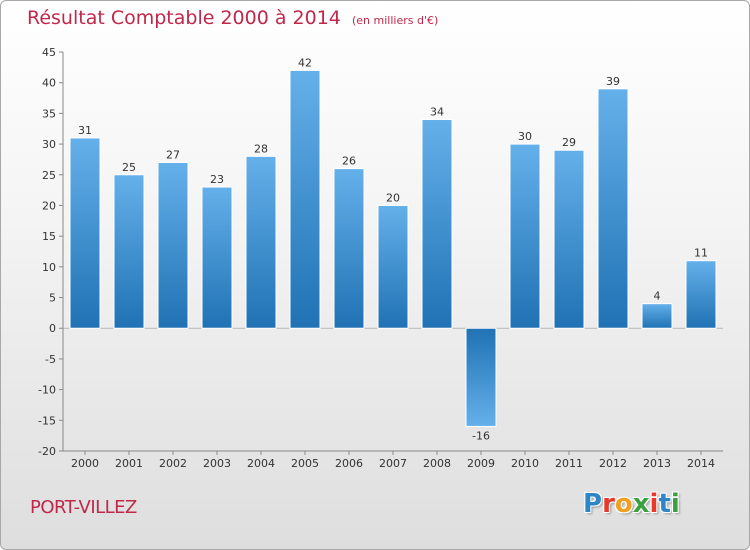  Describe the element at coordinates (85, 130) in the screenshot. I see `value-label: 31` at that location.